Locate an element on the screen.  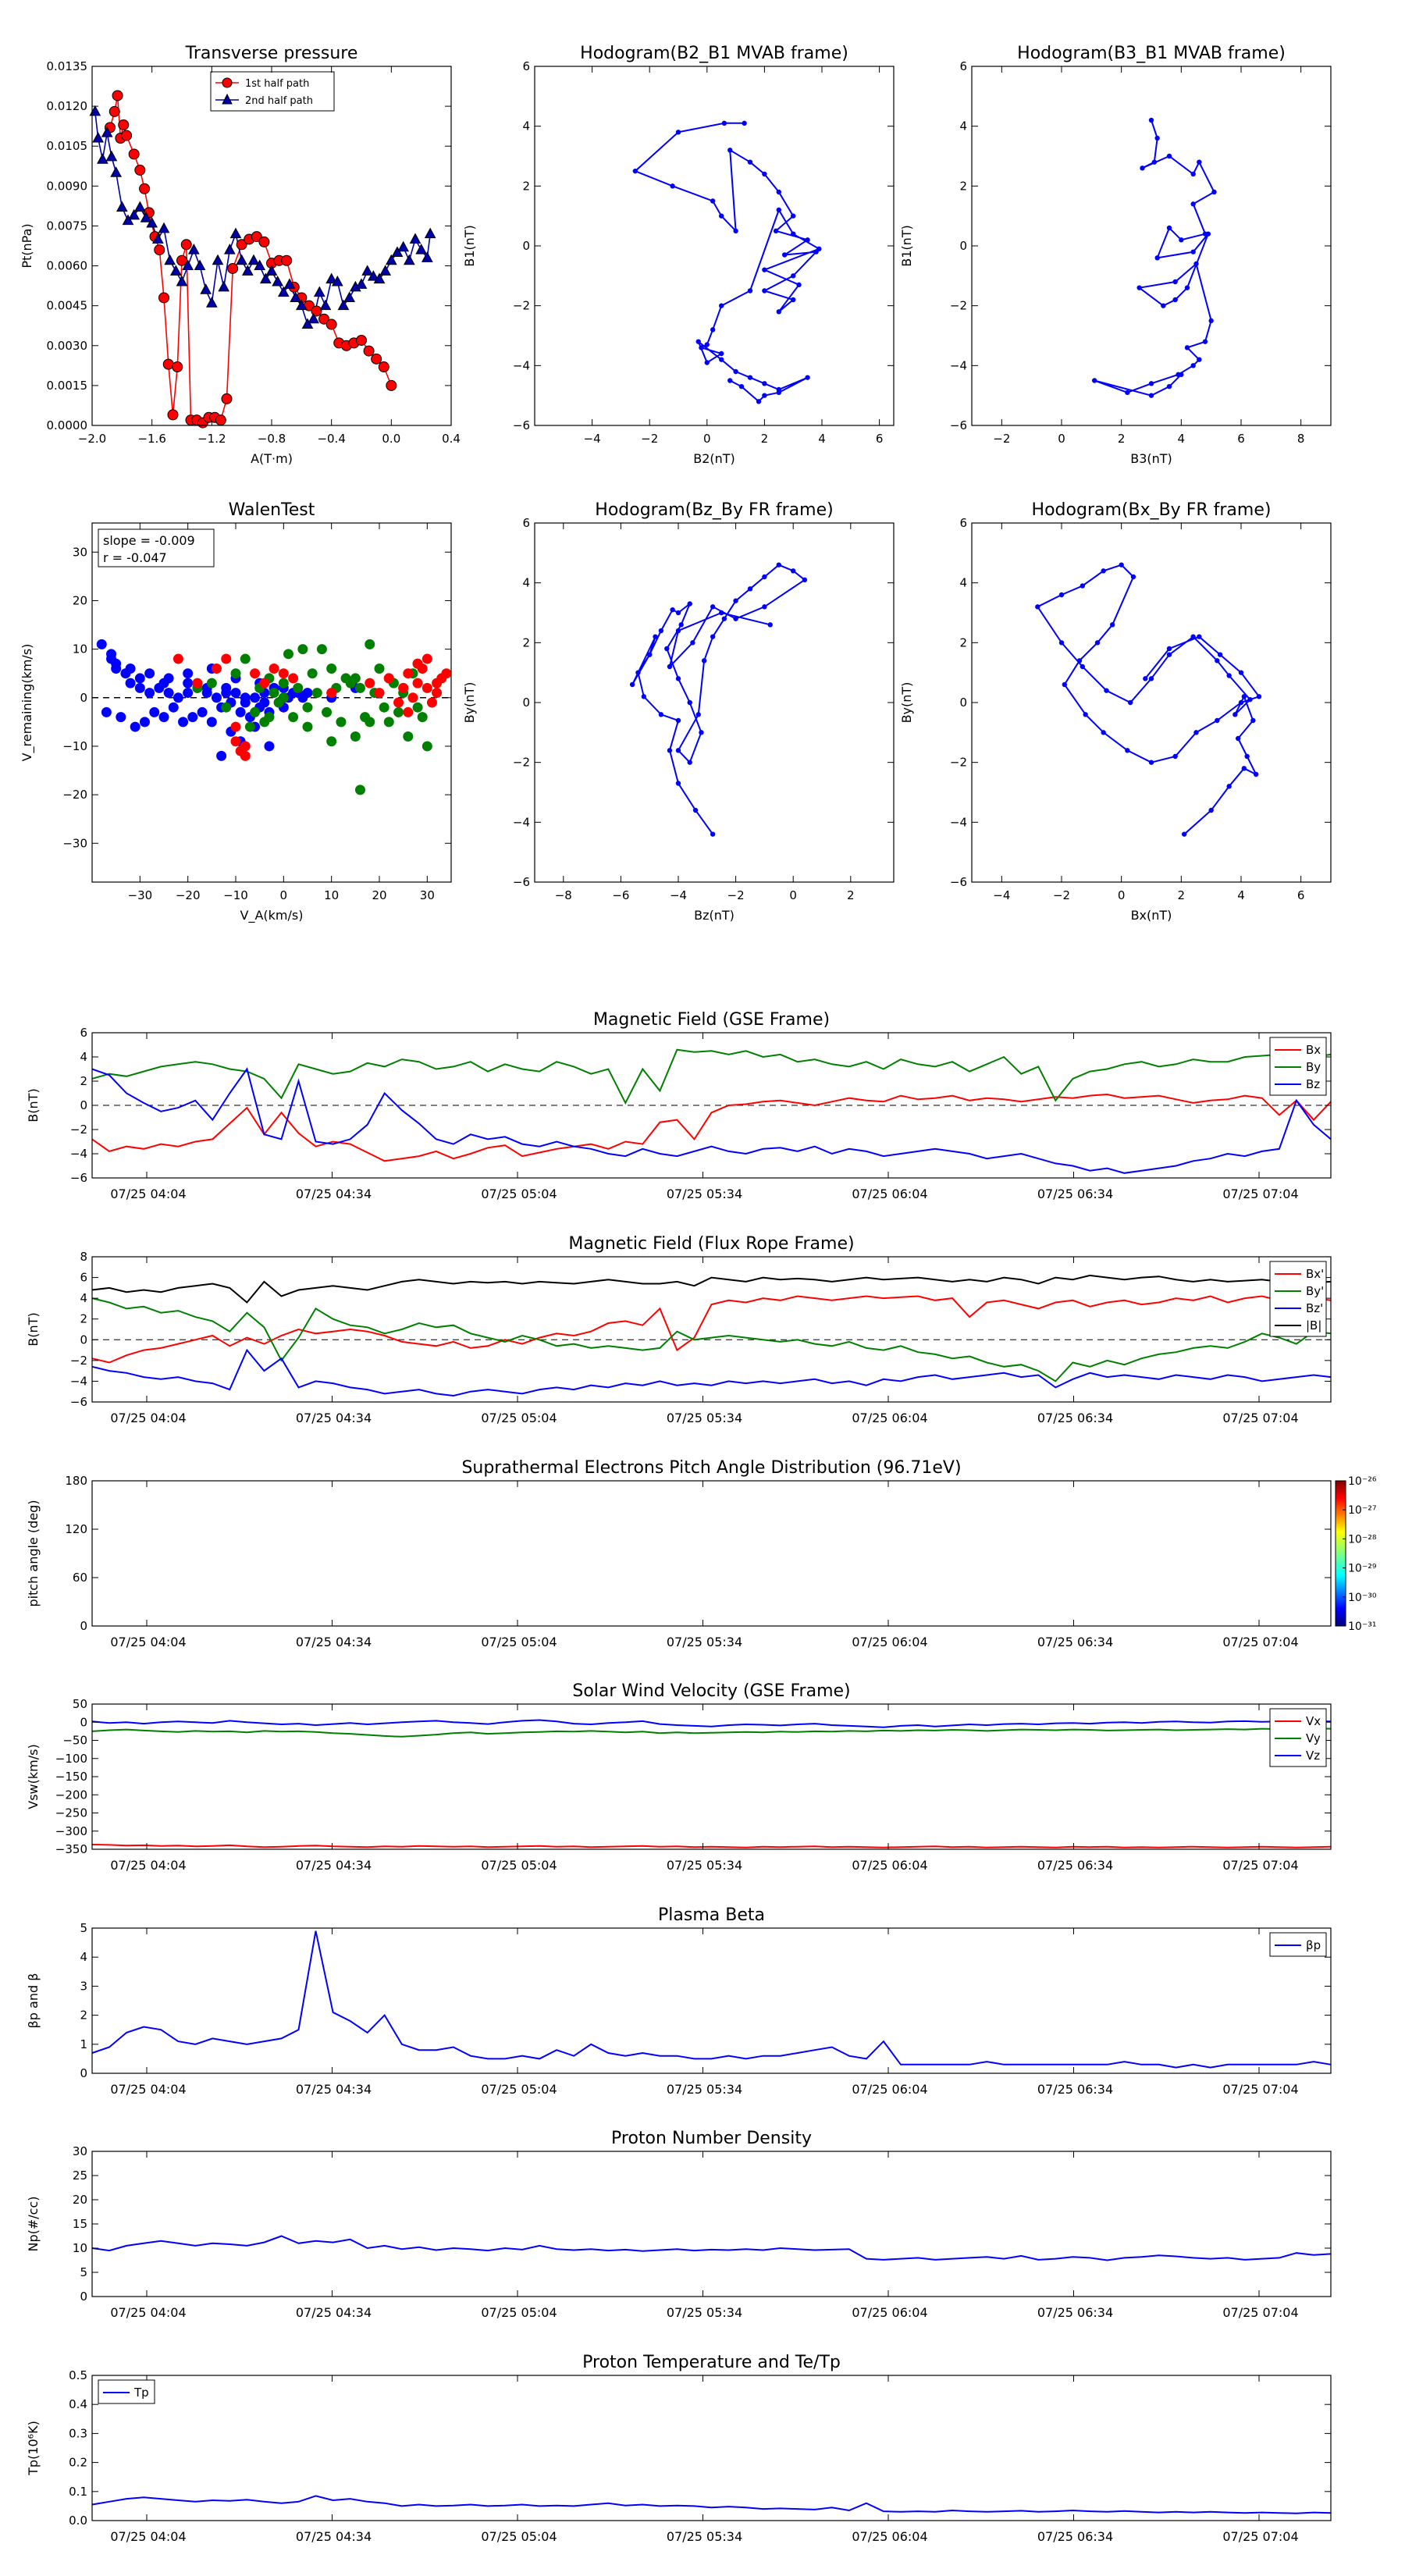
hodogram-b2-b1-frame is located at coordinates (715, 246).